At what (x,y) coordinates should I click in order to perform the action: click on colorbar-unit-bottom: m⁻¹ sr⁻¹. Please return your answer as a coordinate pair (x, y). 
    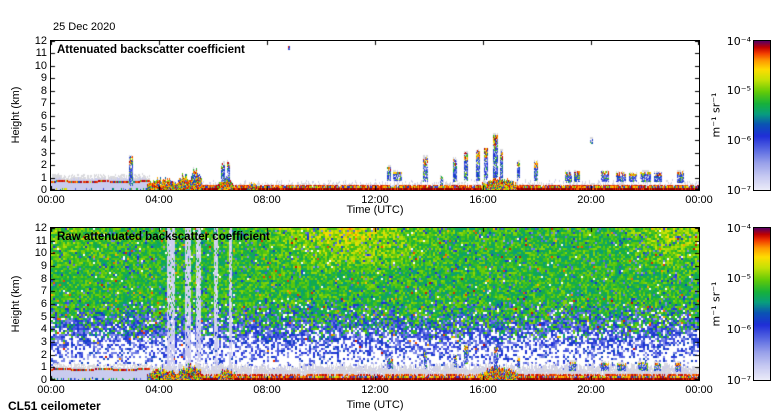
    Looking at the image, I should click on (716, 304).